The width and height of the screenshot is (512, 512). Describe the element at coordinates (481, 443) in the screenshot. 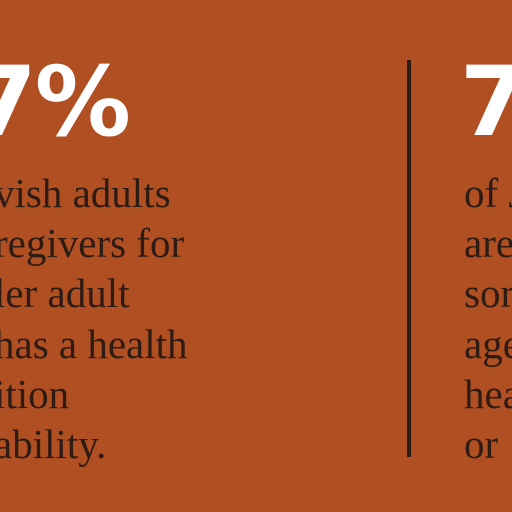

I see `text-line: or` at that location.